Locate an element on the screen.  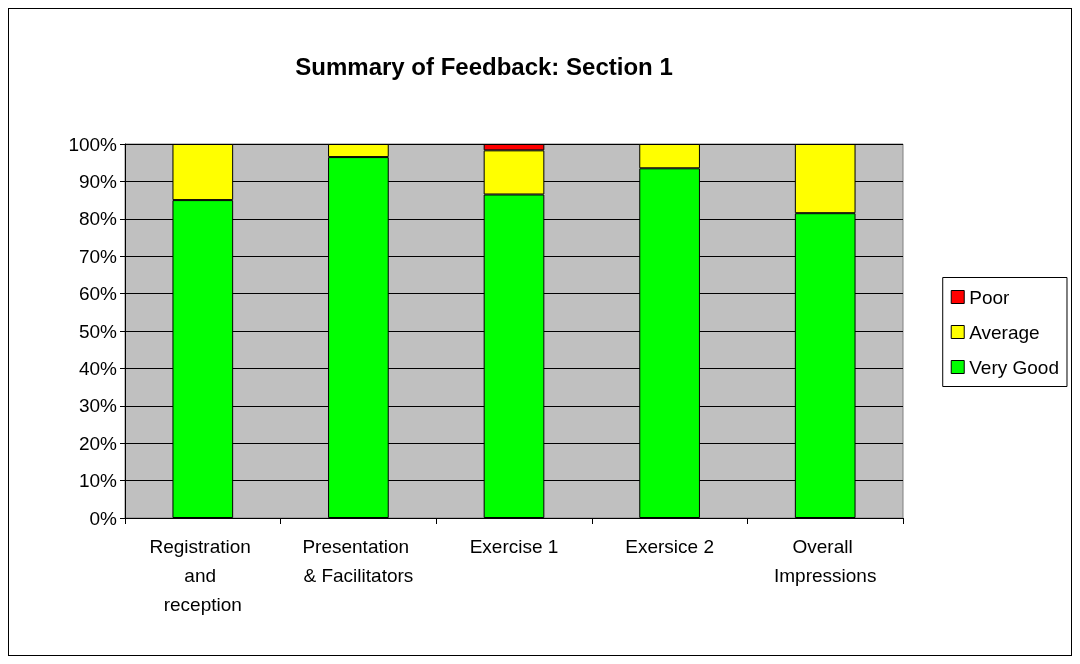
y-tick-label: 30% is located at coordinates (98, 406).